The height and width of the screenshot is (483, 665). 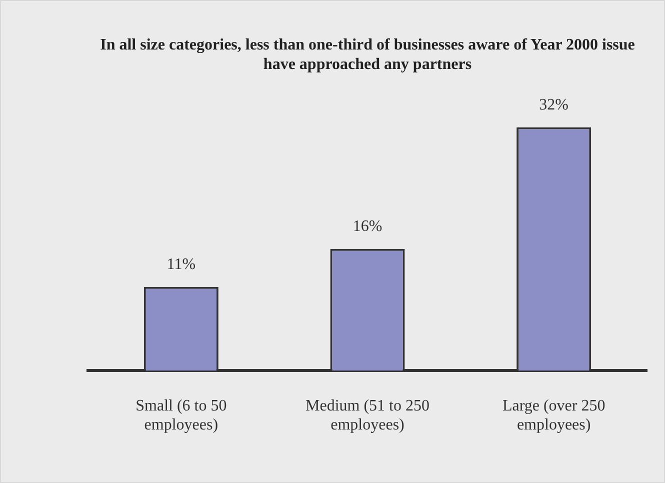 I want to click on x-tick-label: Large (over 250 employees), so click(x=554, y=415).